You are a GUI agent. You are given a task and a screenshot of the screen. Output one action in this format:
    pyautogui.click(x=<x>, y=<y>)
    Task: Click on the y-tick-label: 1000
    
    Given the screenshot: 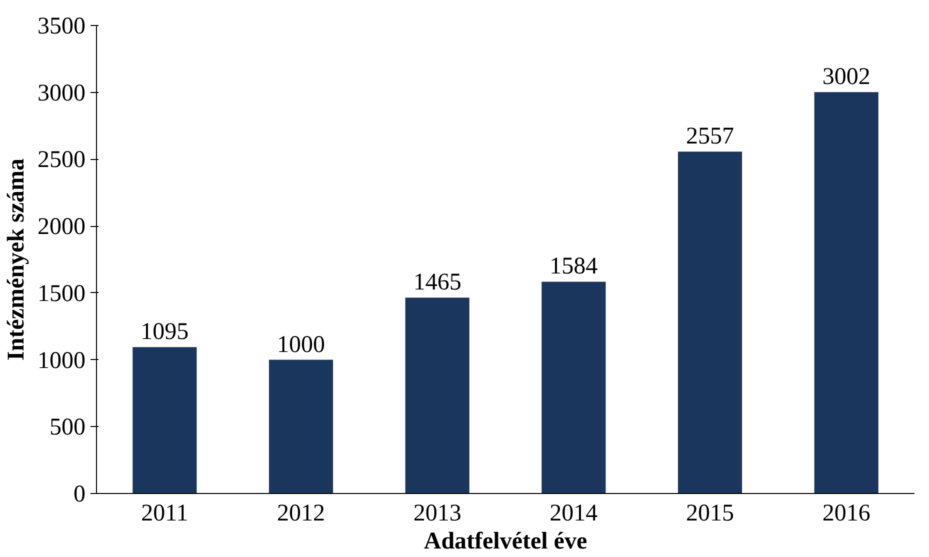 What is the action you would take?
    pyautogui.click(x=62, y=361)
    